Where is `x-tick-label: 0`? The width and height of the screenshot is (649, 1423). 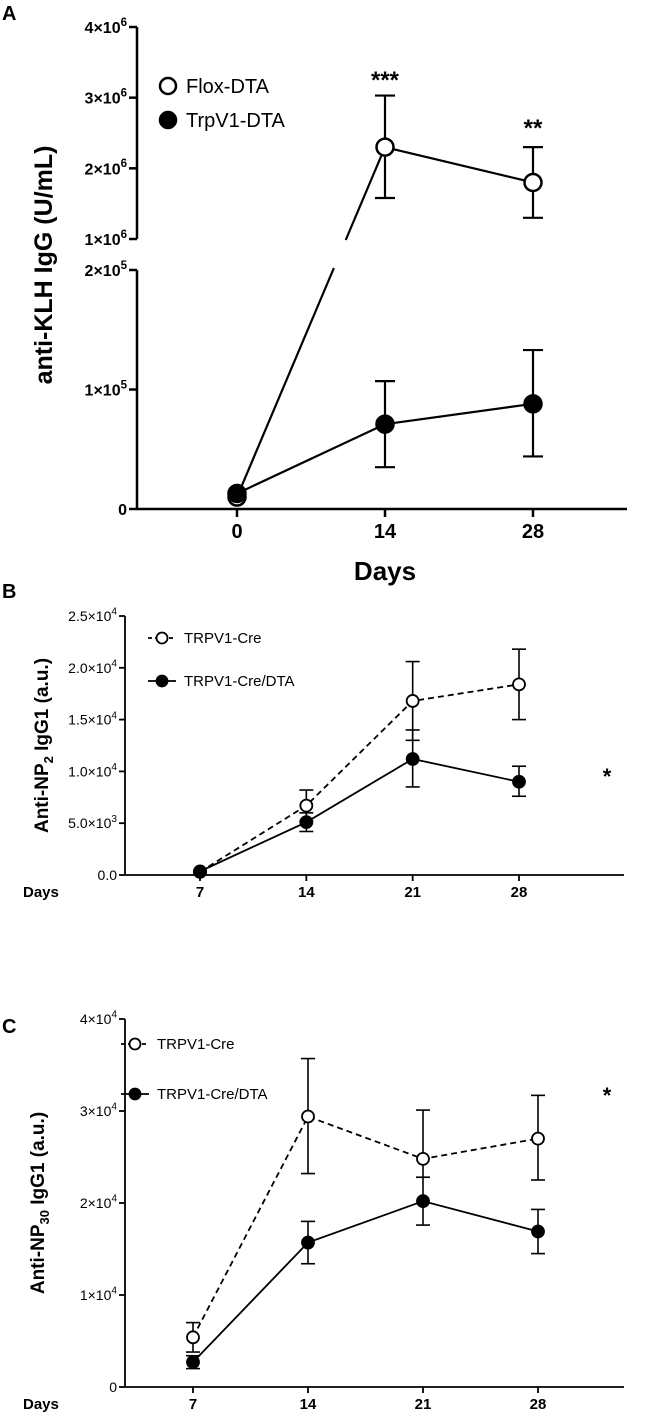 x-tick-label: 0 is located at coordinates (236, 532).